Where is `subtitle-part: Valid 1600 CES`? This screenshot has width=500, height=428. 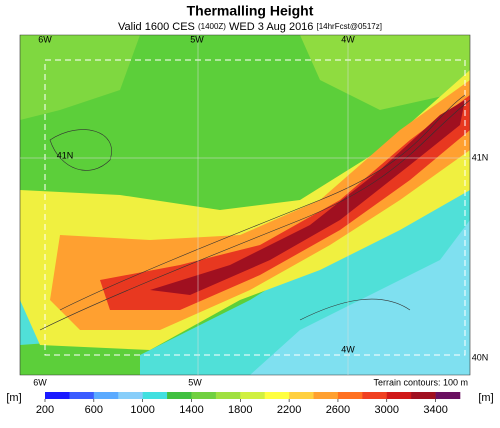 subtitle-part: Valid 1600 CES is located at coordinates (156, 27).